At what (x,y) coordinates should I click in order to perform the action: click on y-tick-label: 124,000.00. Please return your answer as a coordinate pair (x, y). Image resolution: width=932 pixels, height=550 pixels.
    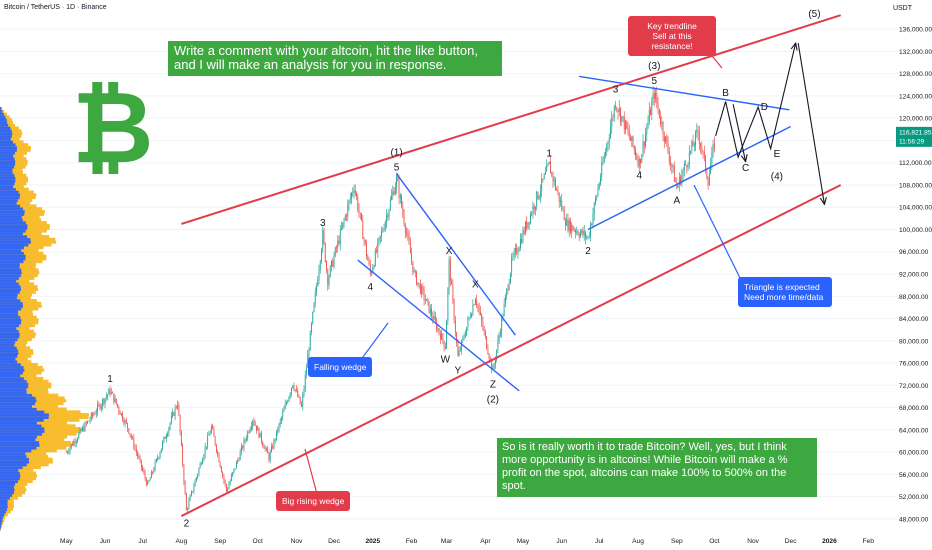
    Looking at the image, I should click on (915, 96).